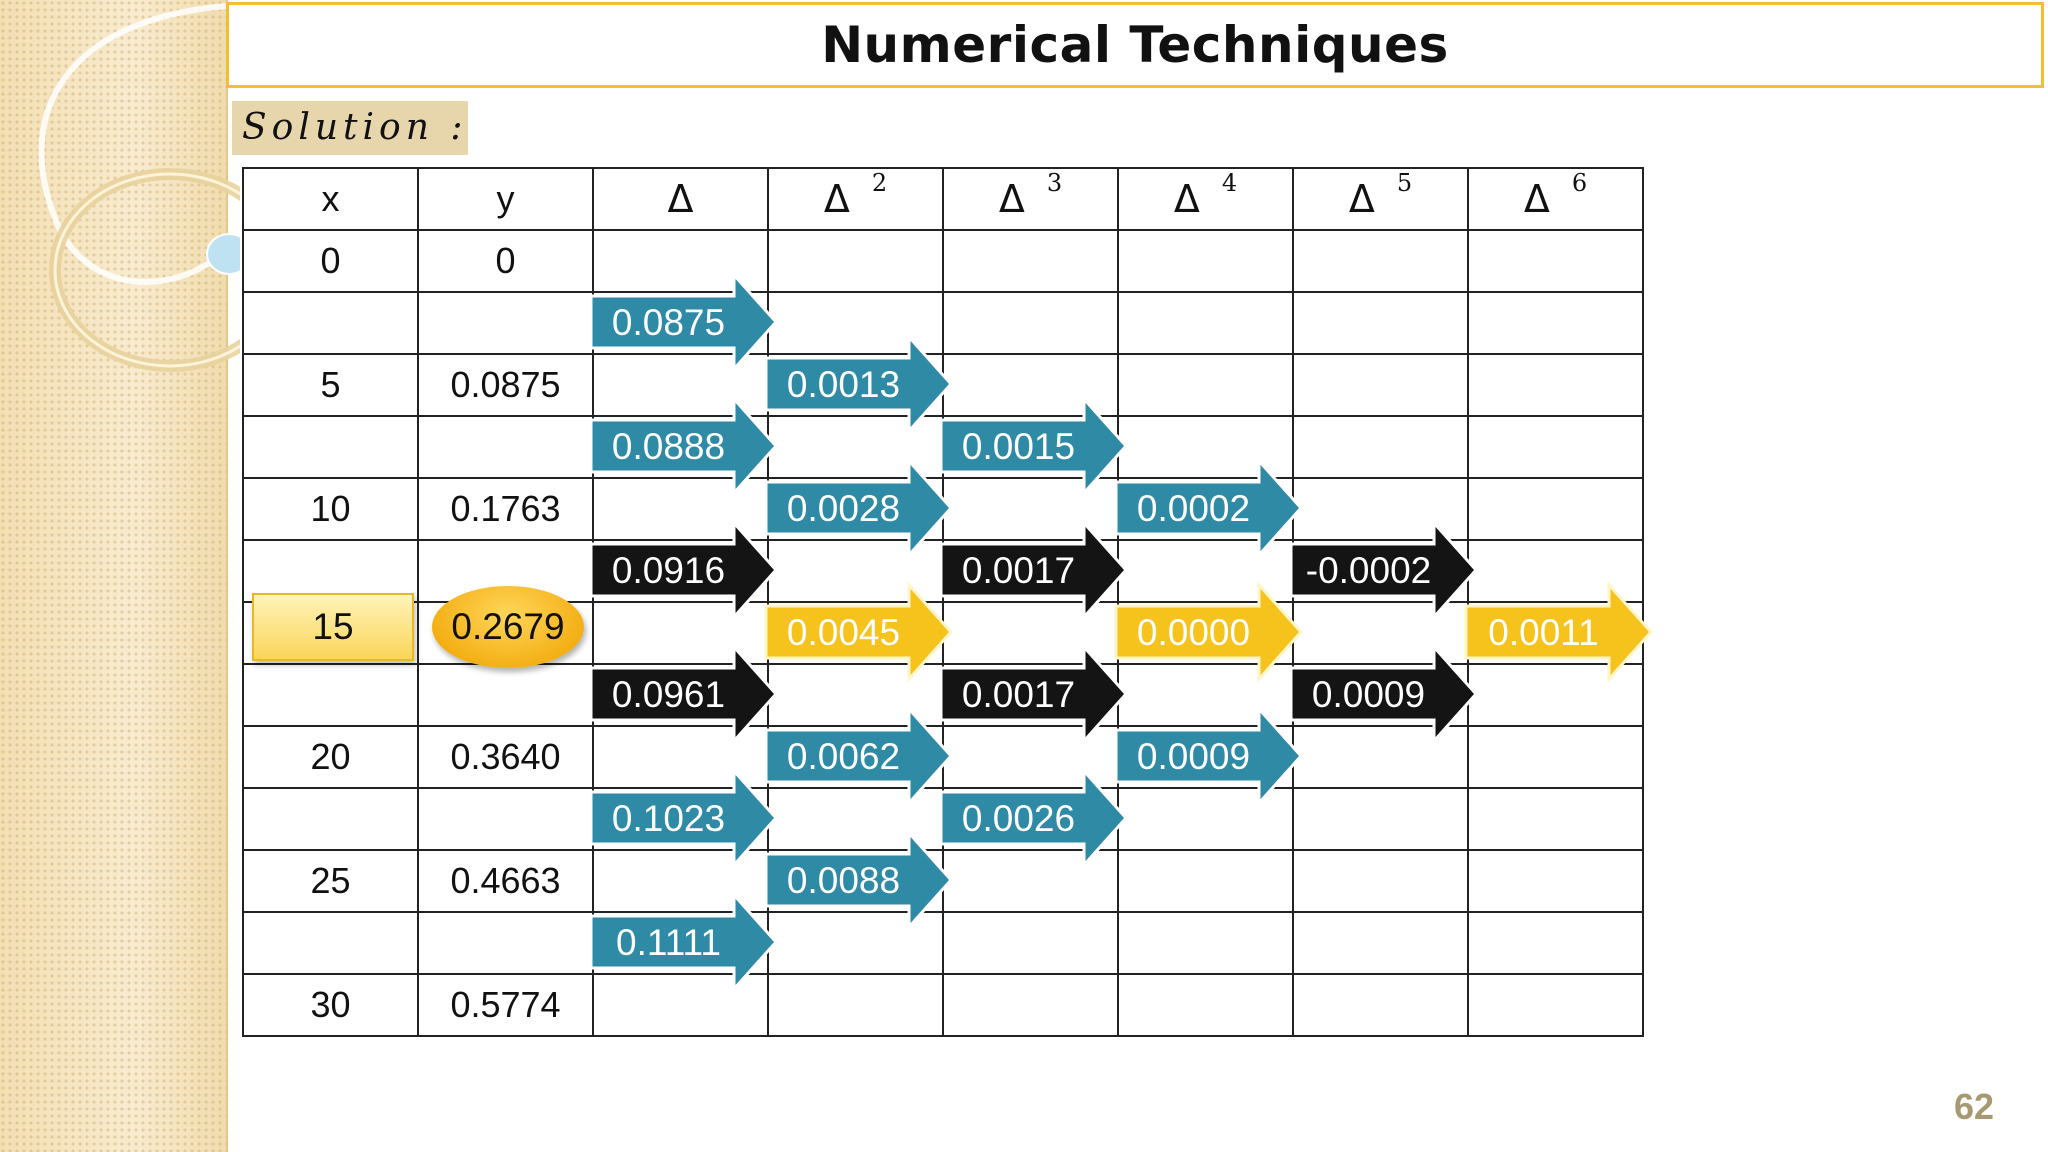 This screenshot has width=2048, height=1152. I want to click on x-cell: 20, so click(330, 757).